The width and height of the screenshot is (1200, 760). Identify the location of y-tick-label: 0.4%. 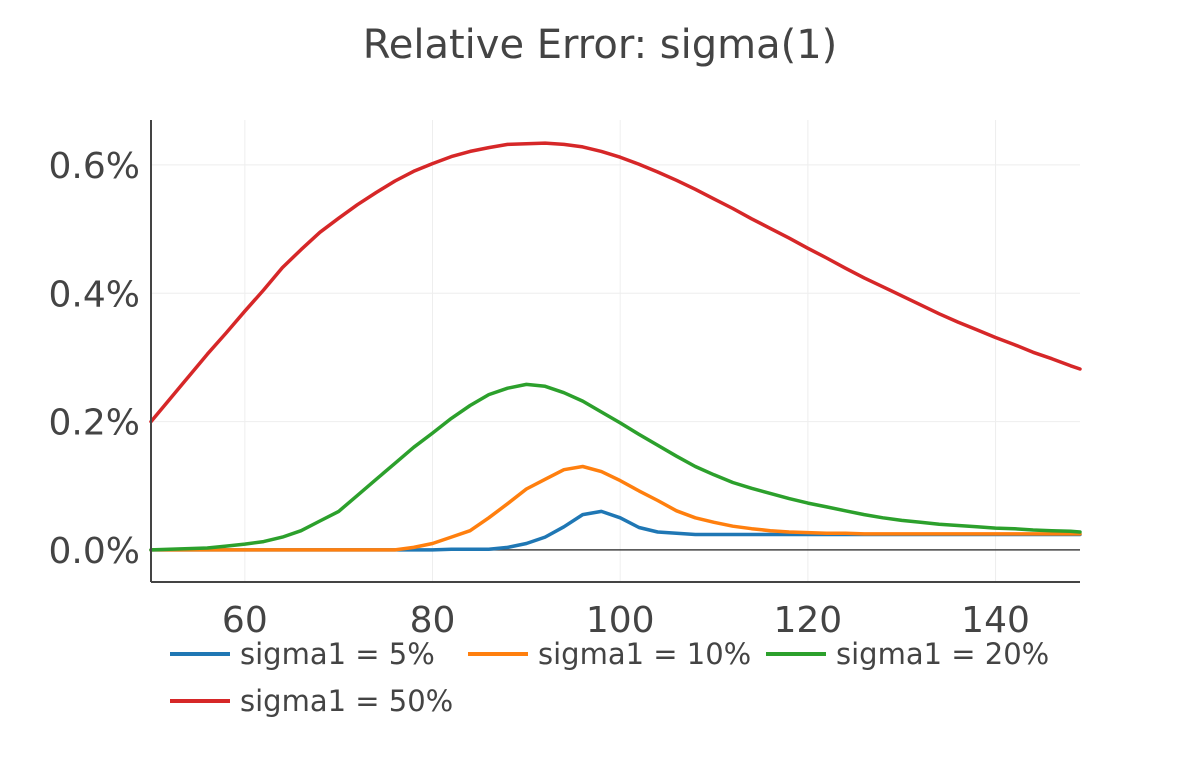
(94, 294).